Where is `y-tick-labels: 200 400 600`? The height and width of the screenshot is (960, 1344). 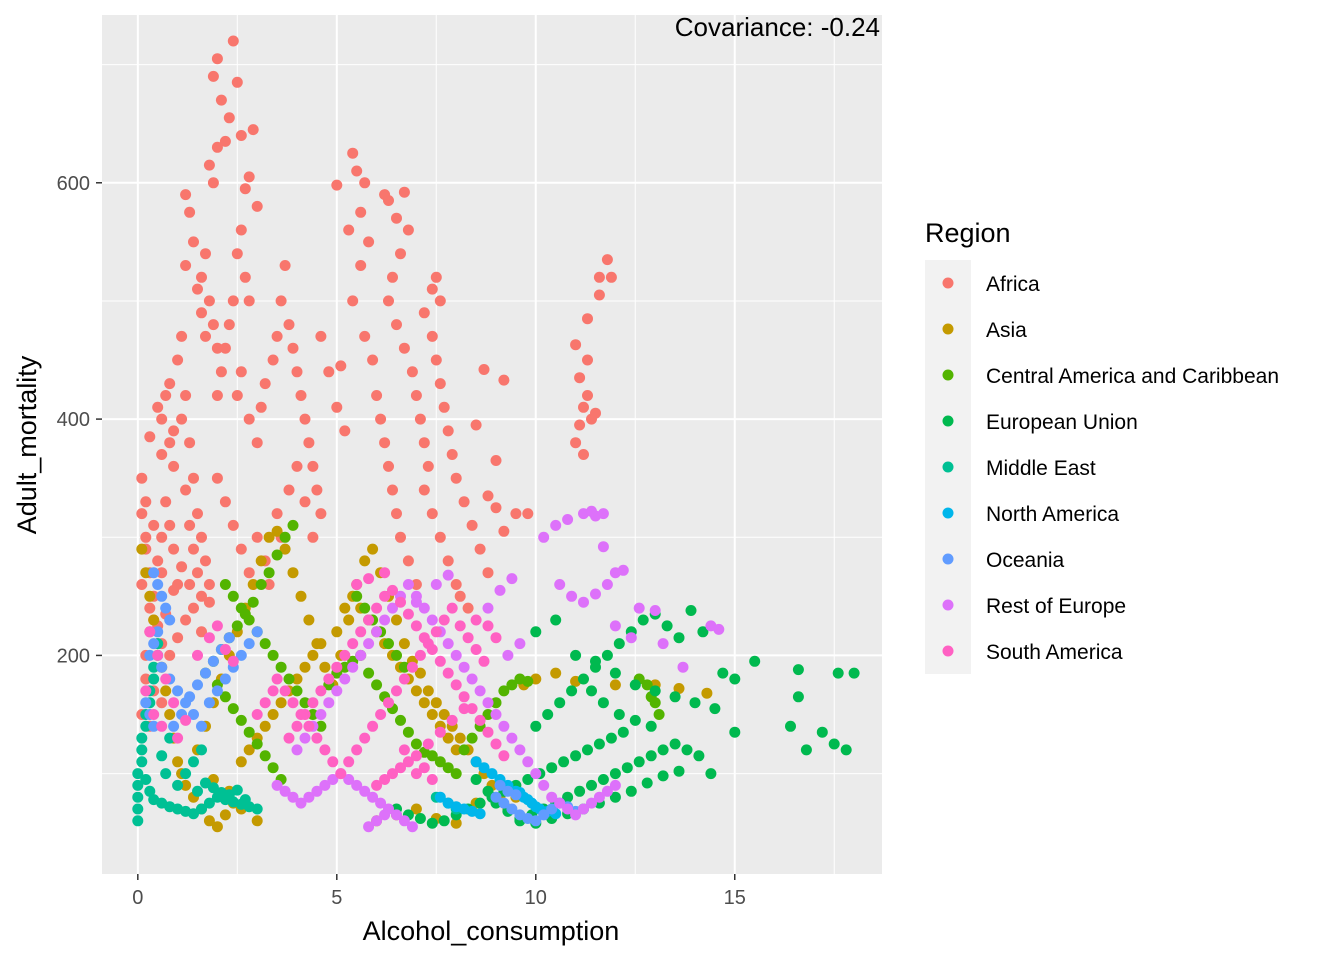 y-tick-labels: 200 400 600 is located at coordinates (73, 420).